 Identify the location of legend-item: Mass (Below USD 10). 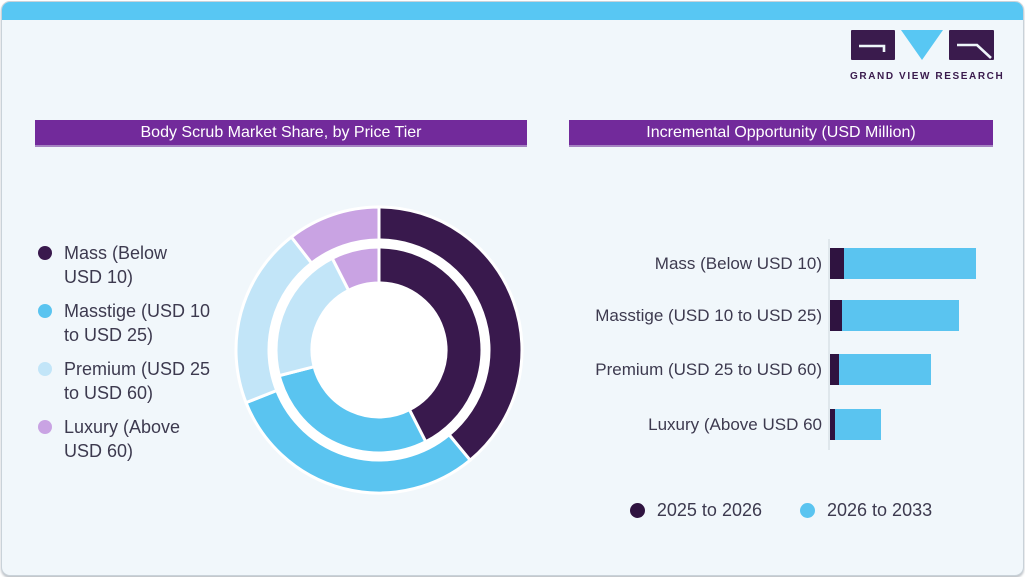
(136, 265).